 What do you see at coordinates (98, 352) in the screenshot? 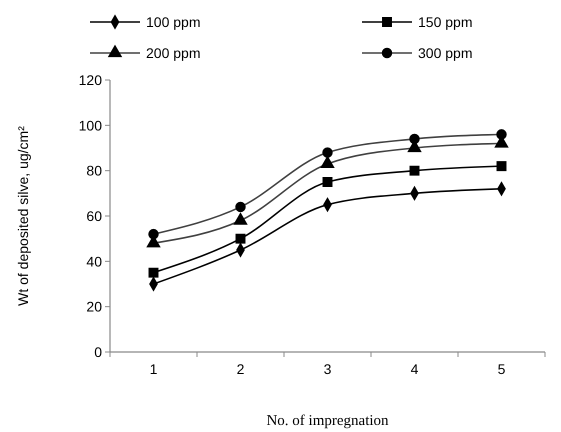
I see `y-tick-label: 0` at bounding box center [98, 352].